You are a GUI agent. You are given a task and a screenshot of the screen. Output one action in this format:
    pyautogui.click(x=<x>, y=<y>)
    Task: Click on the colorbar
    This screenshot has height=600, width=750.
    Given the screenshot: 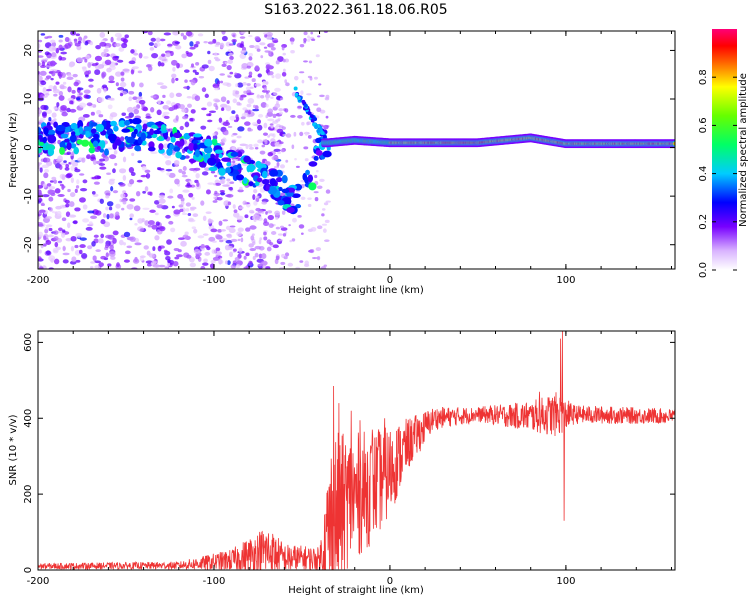 What is the action you would take?
    pyautogui.click(x=724, y=149)
    